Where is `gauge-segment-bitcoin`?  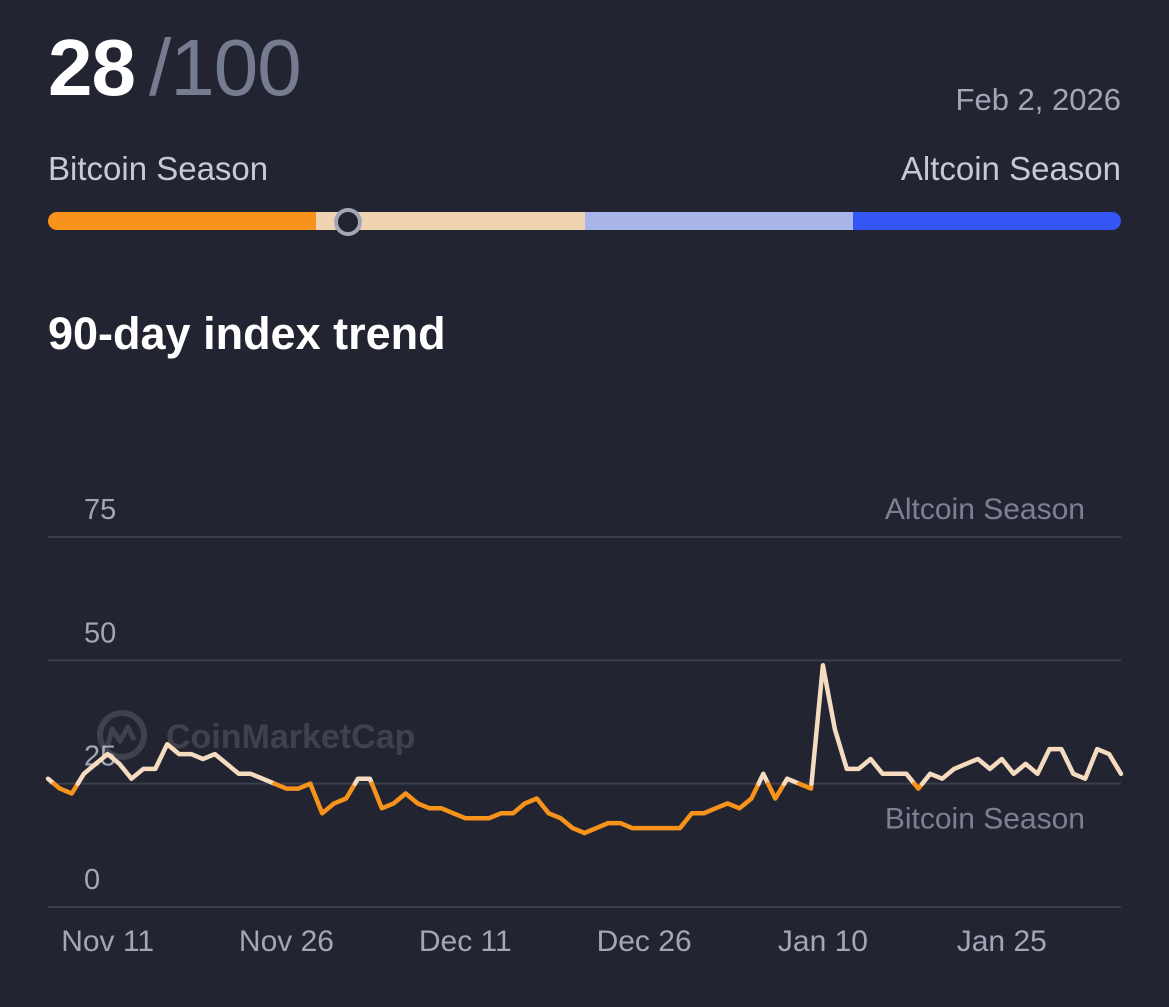
gauge-segment-bitcoin is located at coordinates (182, 221).